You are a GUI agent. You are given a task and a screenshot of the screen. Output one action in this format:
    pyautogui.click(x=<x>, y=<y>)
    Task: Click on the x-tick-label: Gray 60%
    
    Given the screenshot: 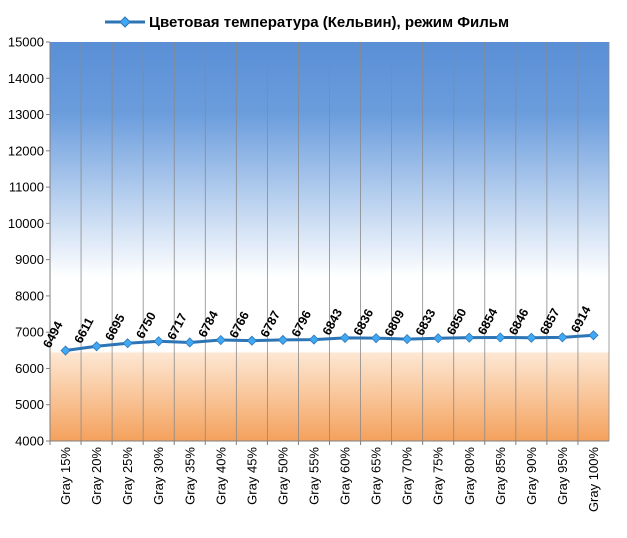 What is the action you would take?
    pyautogui.click(x=345, y=476)
    